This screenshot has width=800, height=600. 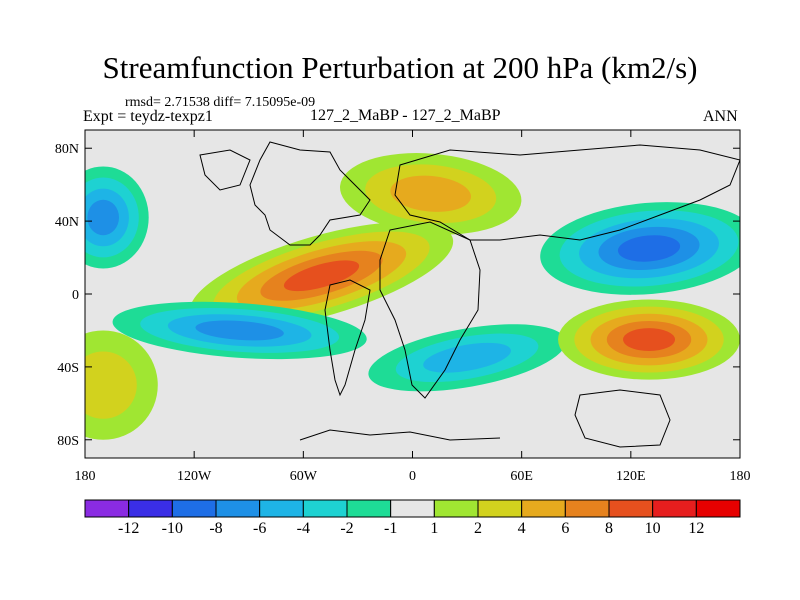 I want to click on coastline-greenland, so click(x=225, y=170).